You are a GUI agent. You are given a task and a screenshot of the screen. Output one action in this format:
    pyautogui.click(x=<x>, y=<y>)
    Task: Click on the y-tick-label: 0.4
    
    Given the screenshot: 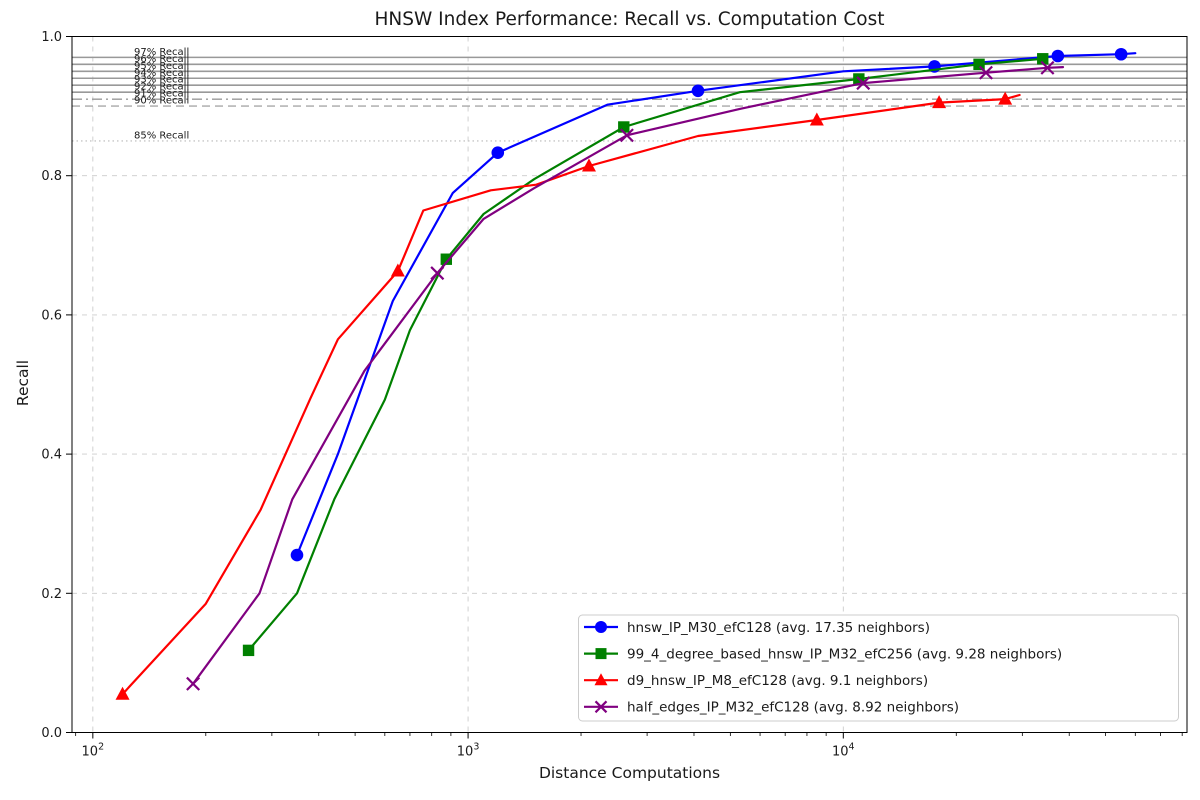 What is the action you would take?
    pyautogui.click(x=51, y=455)
    